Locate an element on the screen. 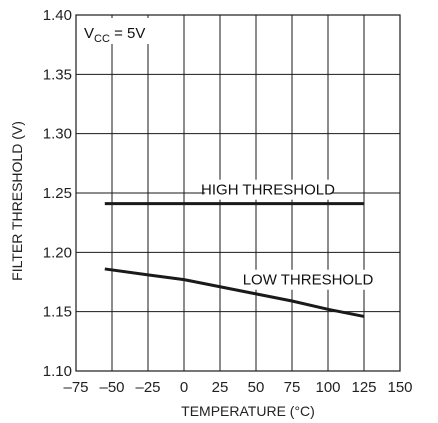  series-labels: HIGH THRESHOLD LOW THRESHOLD is located at coordinates (287, 234).